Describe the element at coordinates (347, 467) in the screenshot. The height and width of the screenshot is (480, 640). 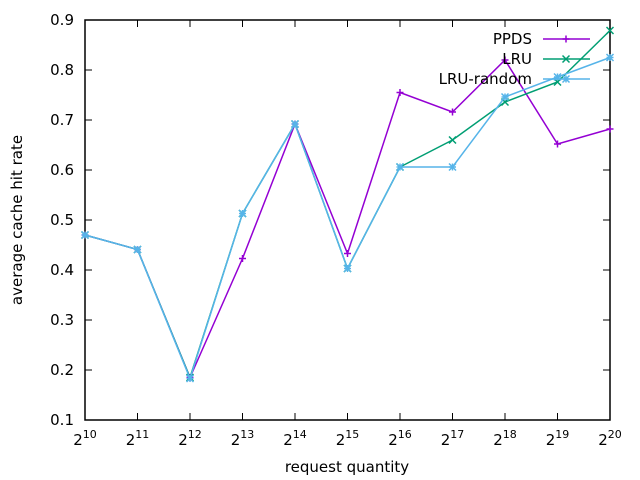
I see `x-axis-title: request quantity` at that location.